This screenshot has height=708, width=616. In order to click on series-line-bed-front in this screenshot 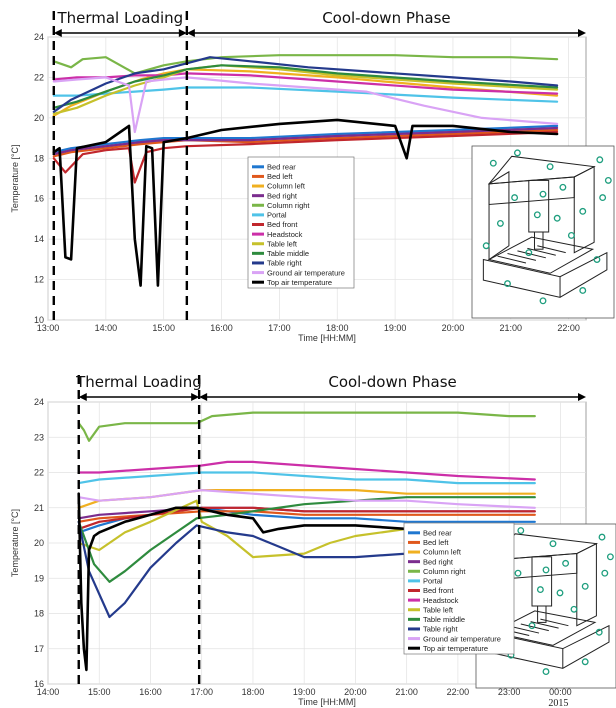, I will do `click(306, 518)`.